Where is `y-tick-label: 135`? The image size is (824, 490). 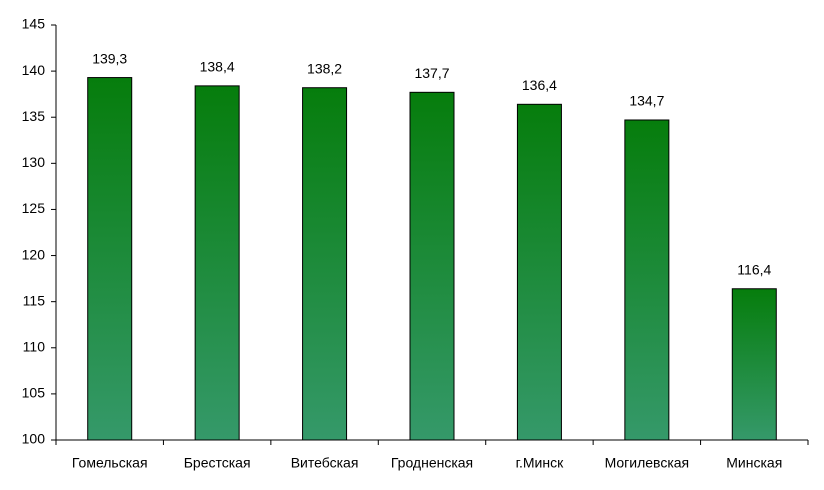 y-tick-label: 135 is located at coordinates (34, 116).